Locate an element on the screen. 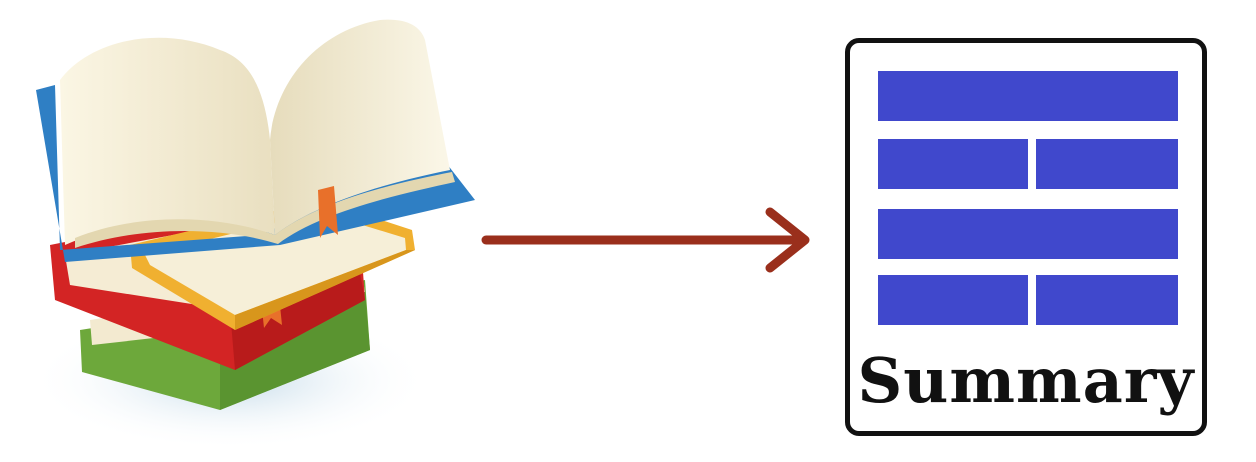 The height and width of the screenshot is (462, 1256). summary-label: Summary is located at coordinates (1026, 380).